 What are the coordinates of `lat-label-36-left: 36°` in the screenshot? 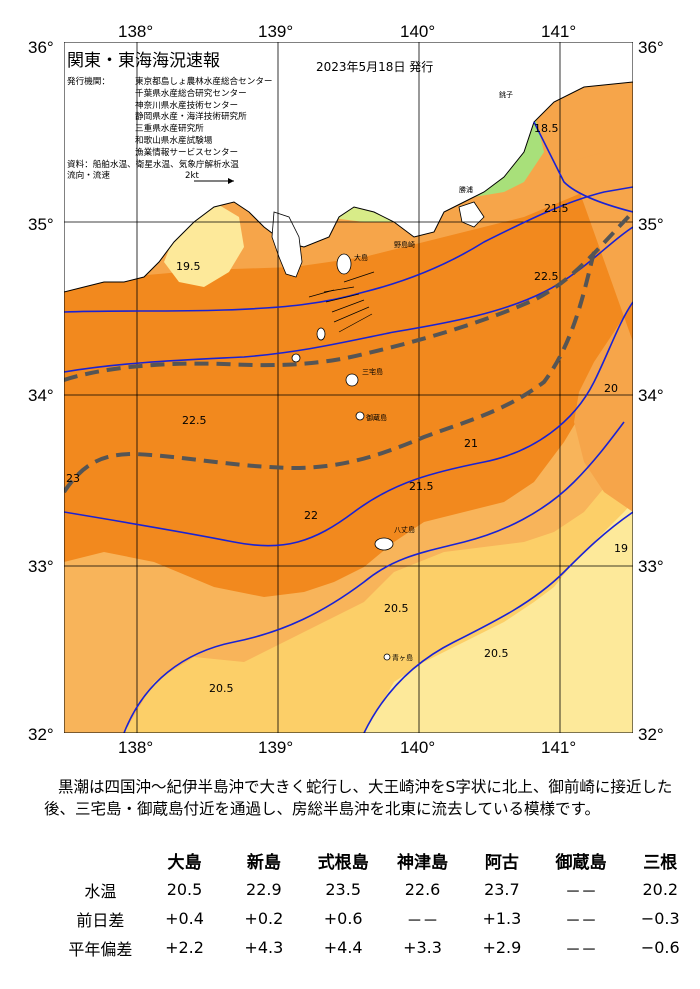 It's located at (41, 47).